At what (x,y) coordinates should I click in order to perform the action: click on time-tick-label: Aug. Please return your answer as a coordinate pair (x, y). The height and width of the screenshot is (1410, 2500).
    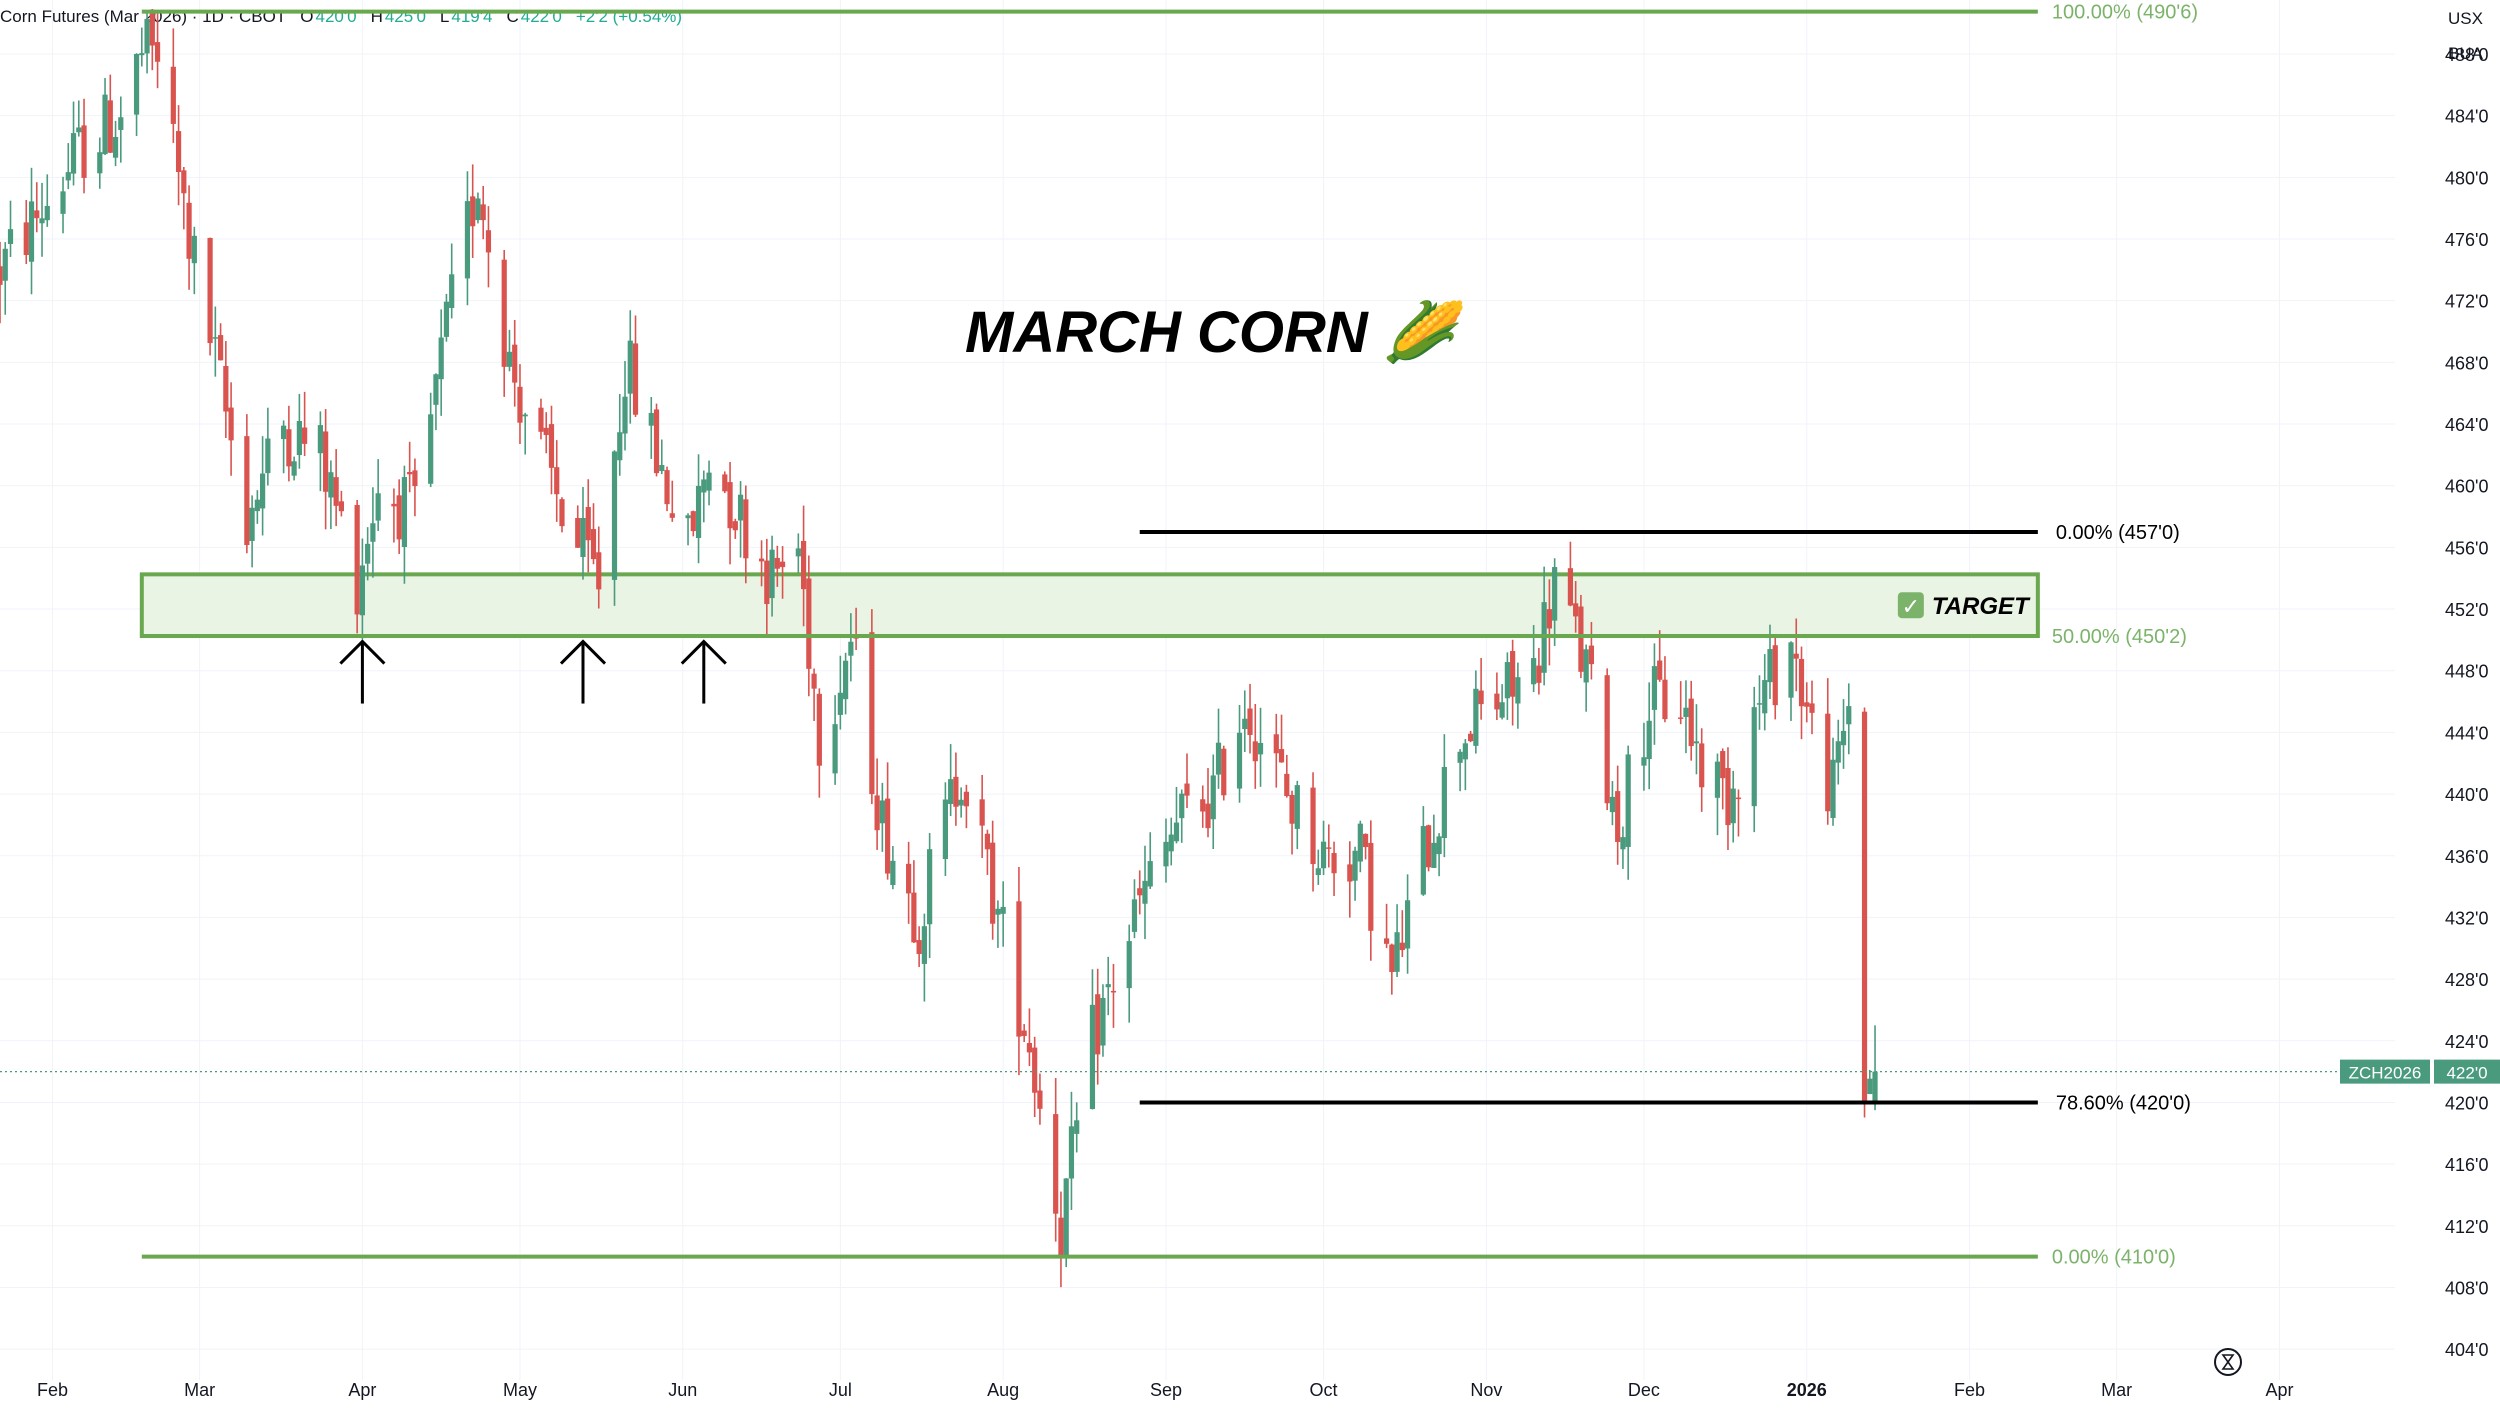
    Looking at the image, I should click on (1003, 1390).